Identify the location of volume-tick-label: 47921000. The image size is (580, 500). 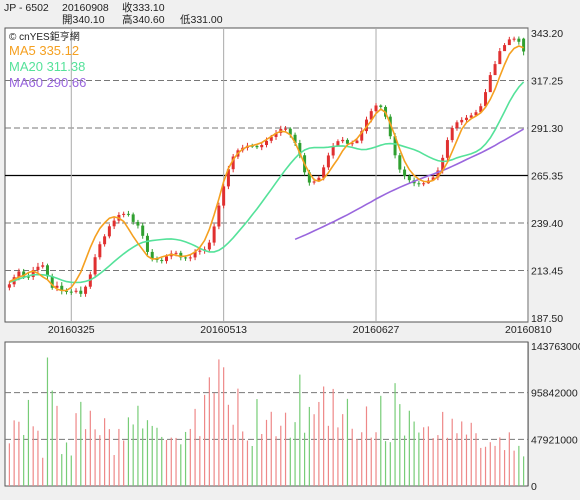
(554, 440).